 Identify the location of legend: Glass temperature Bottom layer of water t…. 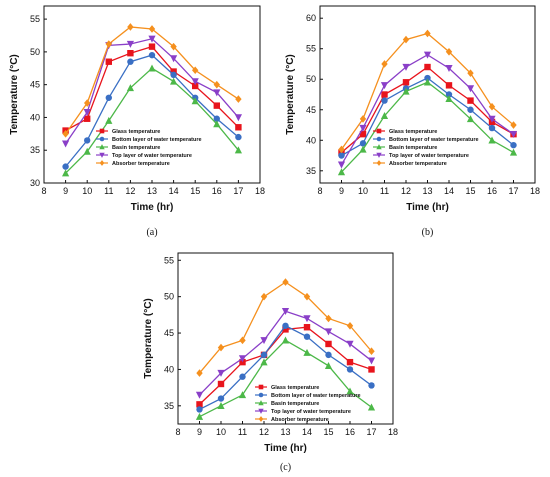
(426, 147).